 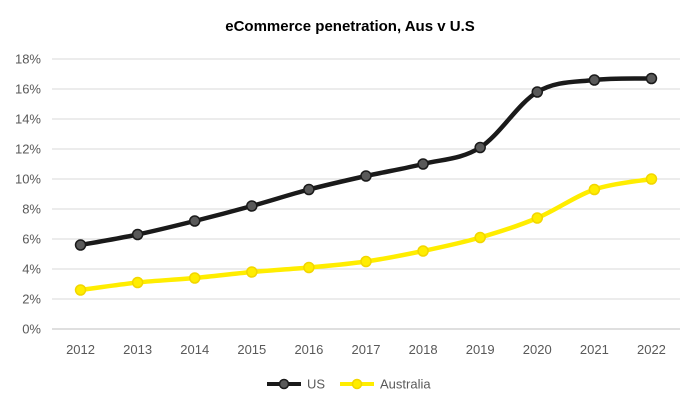 I want to click on x-tick-label: 2014, so click(x=194, y=349).